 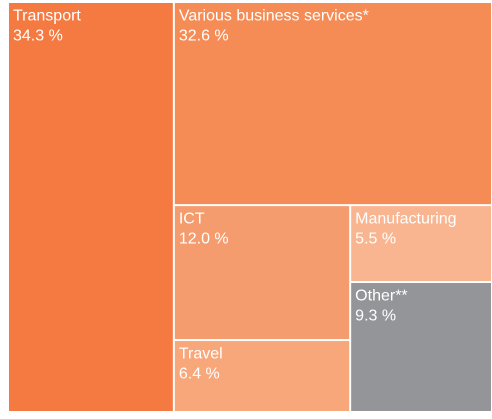 What do you see at coordinates (201, 353) in the screenshot?
I see `tile-label: Travel` at bounding box center [201, 353].